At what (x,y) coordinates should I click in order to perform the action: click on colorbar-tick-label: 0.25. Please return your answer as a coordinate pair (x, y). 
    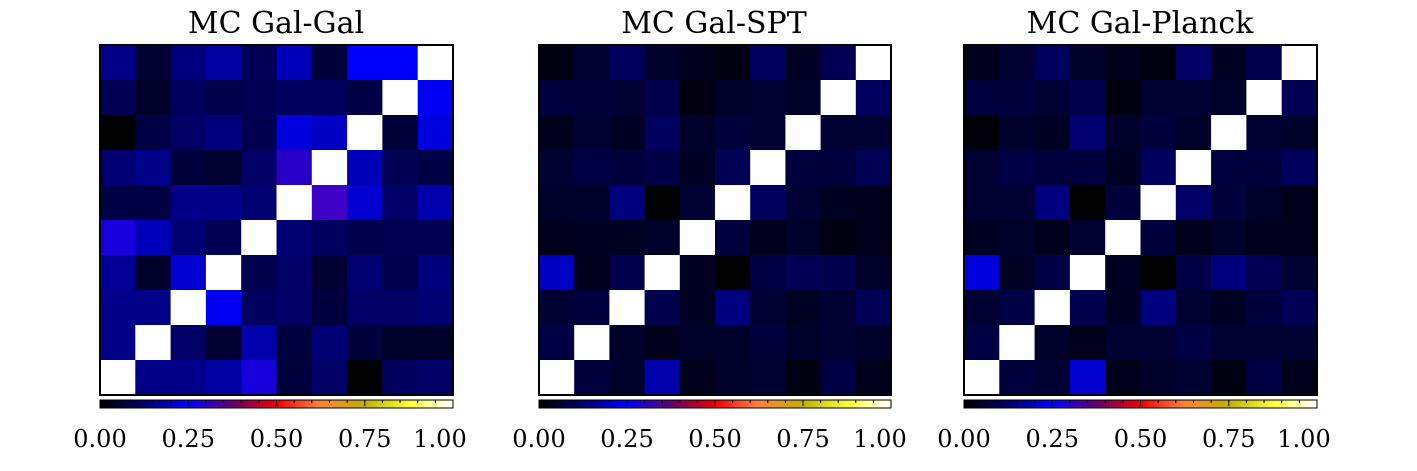
    Looking at the image, I should click on (1052, 439).